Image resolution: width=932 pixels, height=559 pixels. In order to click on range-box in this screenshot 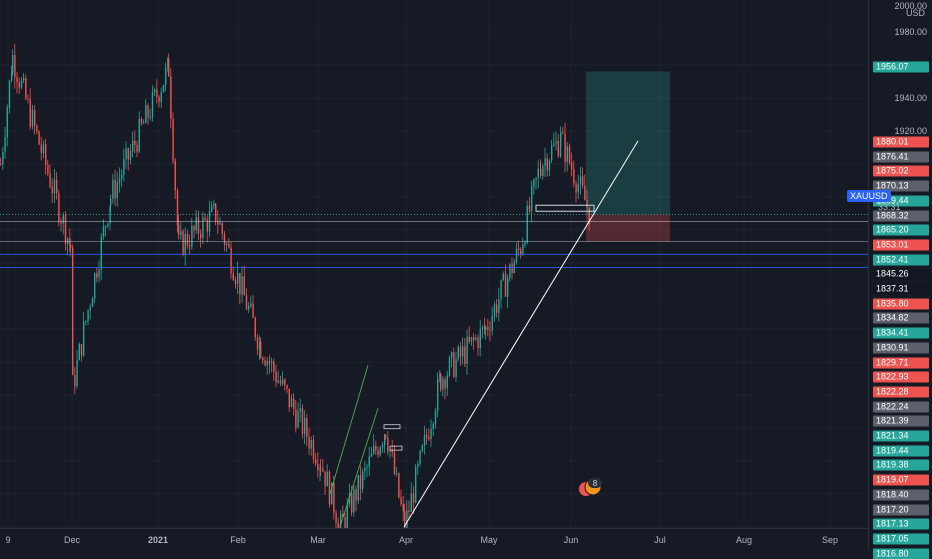, I will do `click(565, 208)`.